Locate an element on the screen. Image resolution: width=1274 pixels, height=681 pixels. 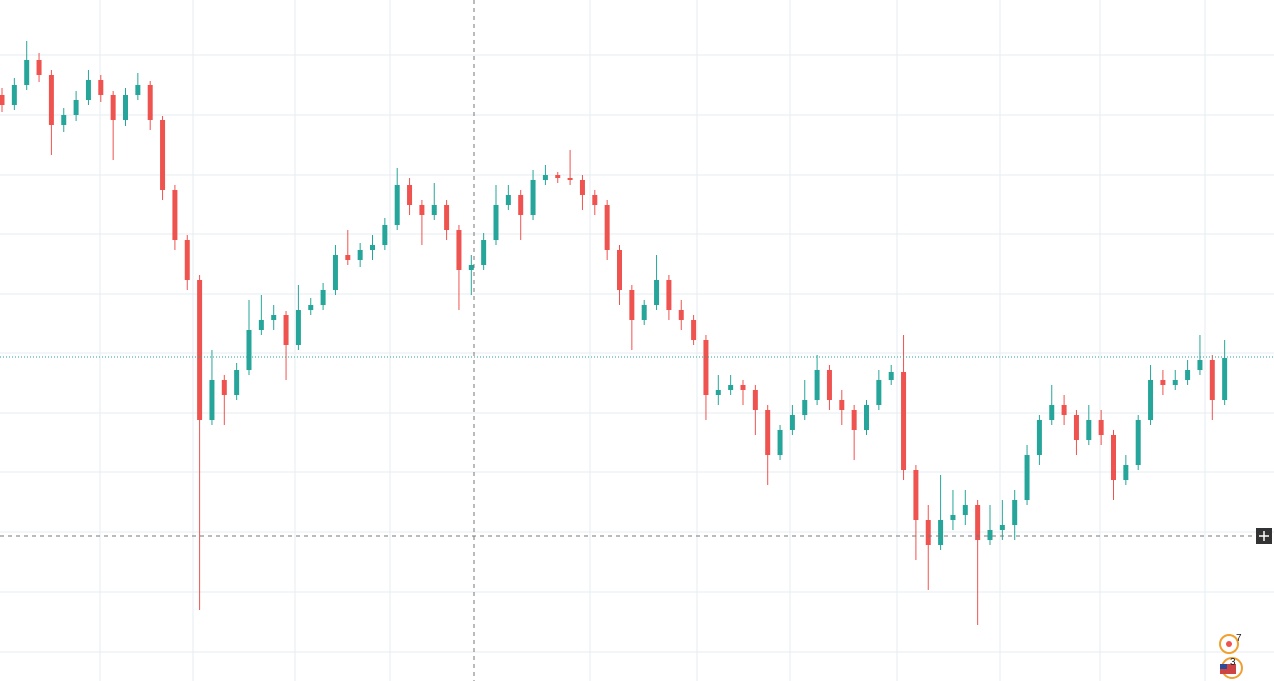
events-badge: 3 is located at coordinates (1231, 668).